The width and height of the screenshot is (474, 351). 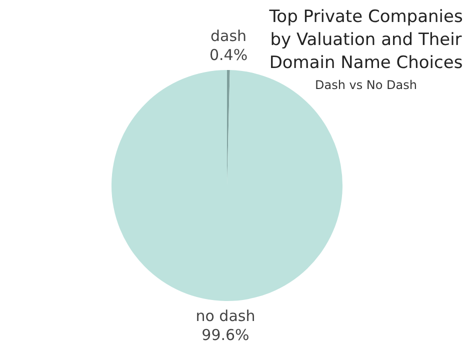 I want to click on data-label: 99.6%, so click(x=226, y=335).